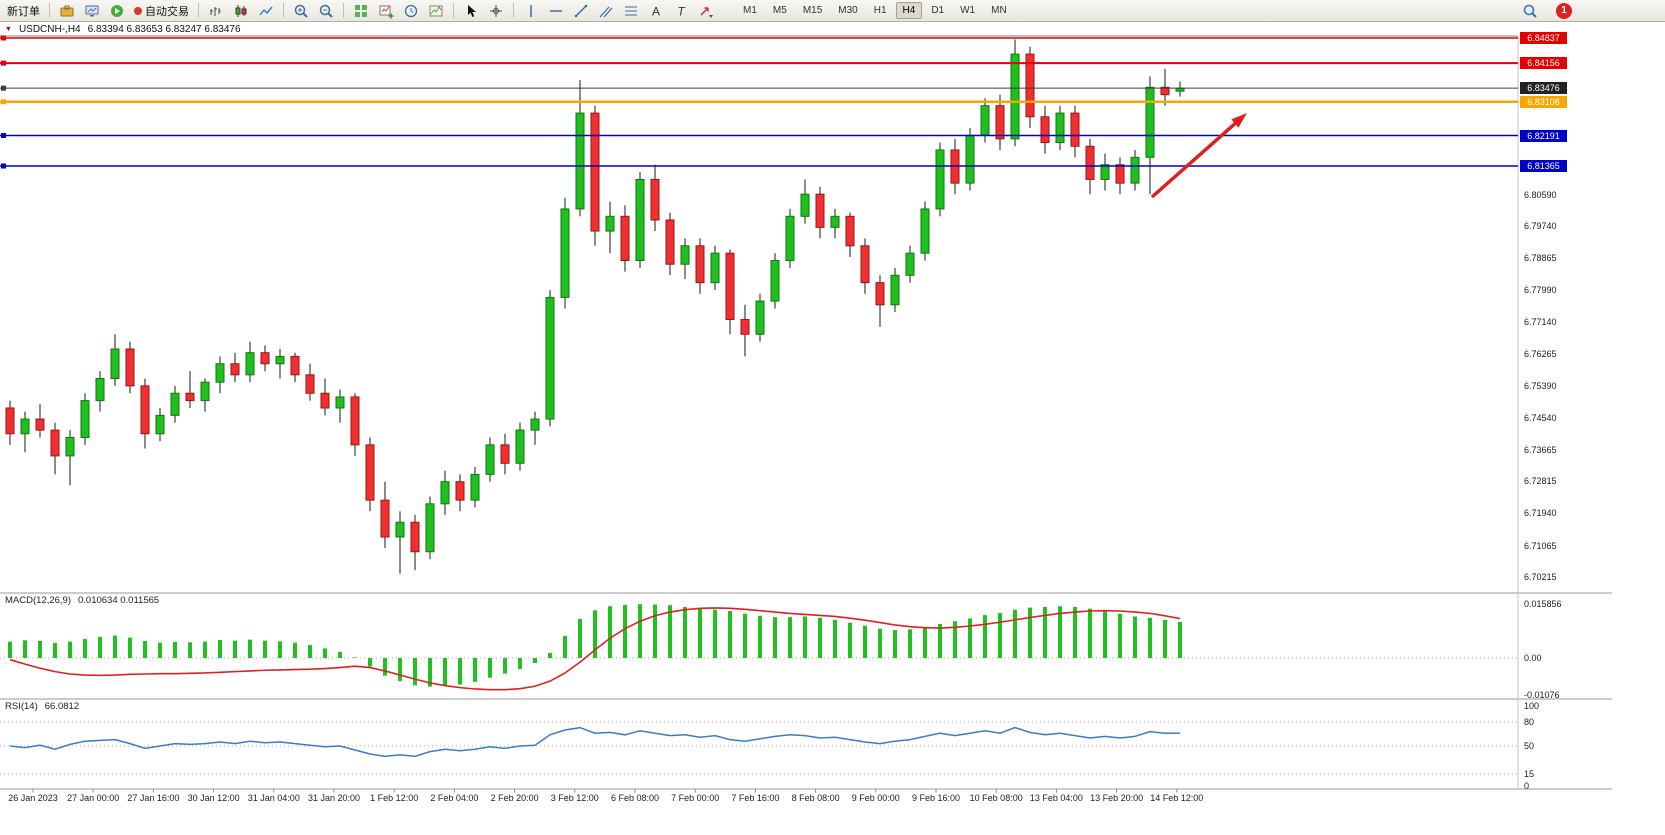 The image size is (1665, 835). I want to click on collapse-triangle-icon: ▼, so click(8, 29).